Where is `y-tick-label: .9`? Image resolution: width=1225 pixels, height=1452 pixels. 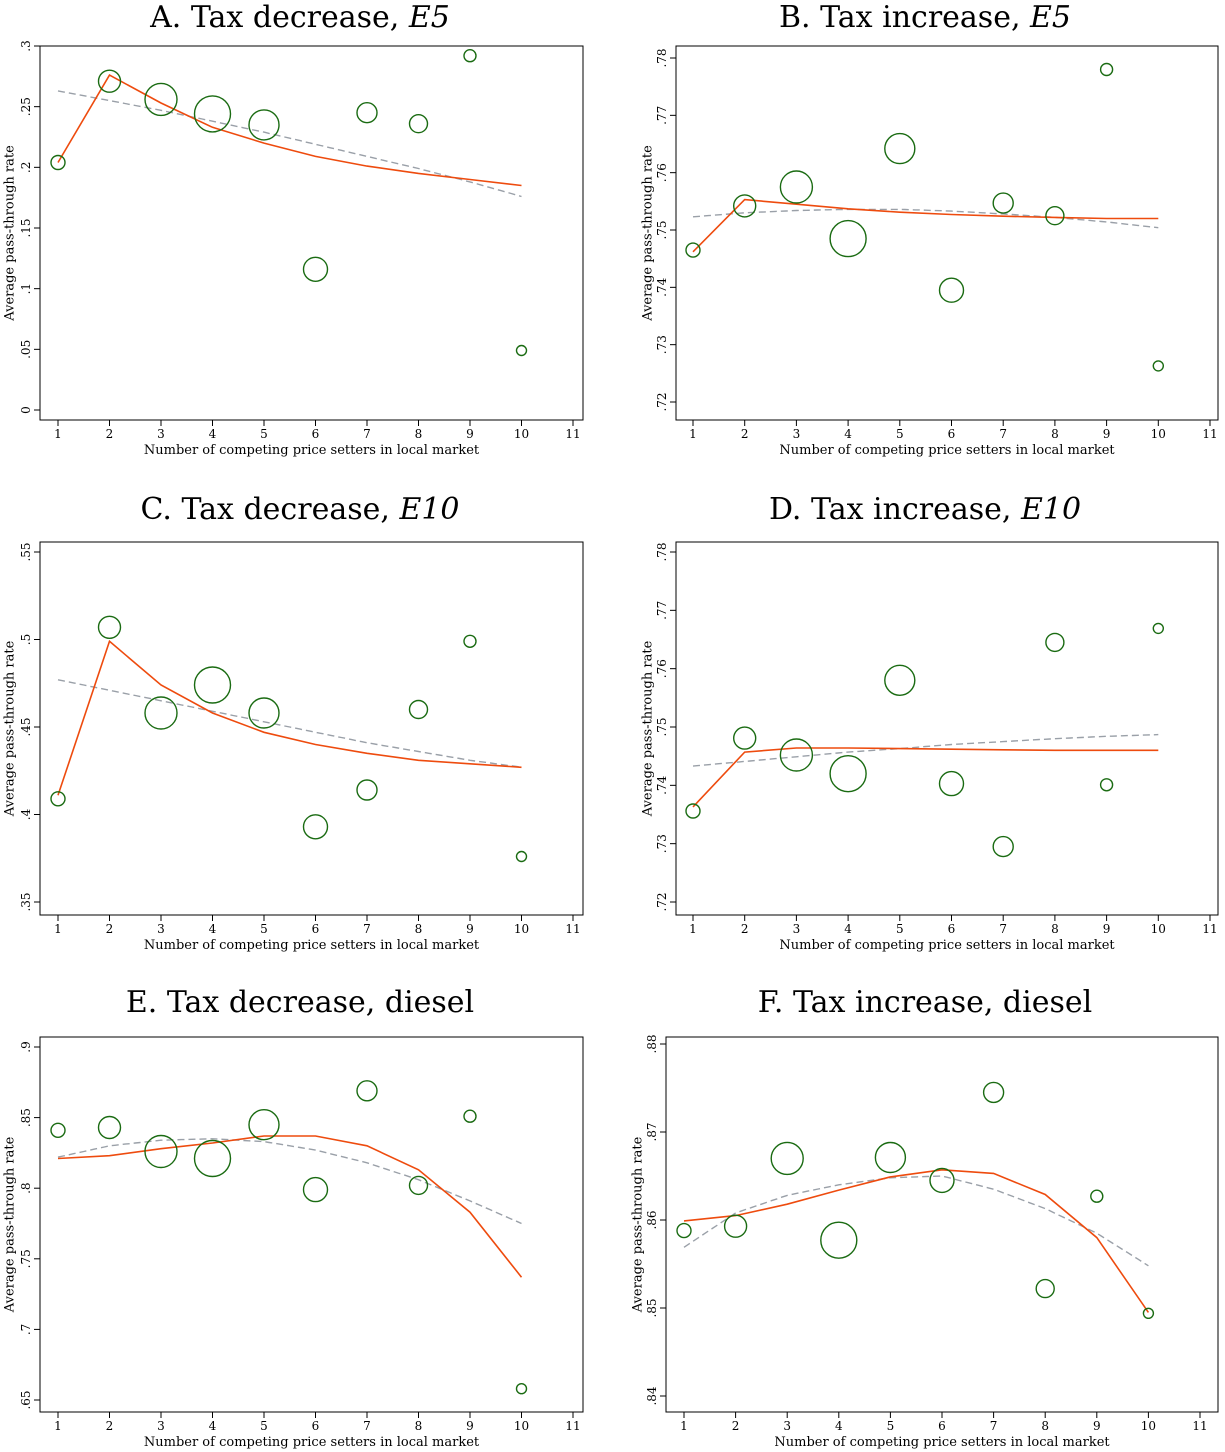
y-tick-label: .9 is located at coordinates (26, 1046).